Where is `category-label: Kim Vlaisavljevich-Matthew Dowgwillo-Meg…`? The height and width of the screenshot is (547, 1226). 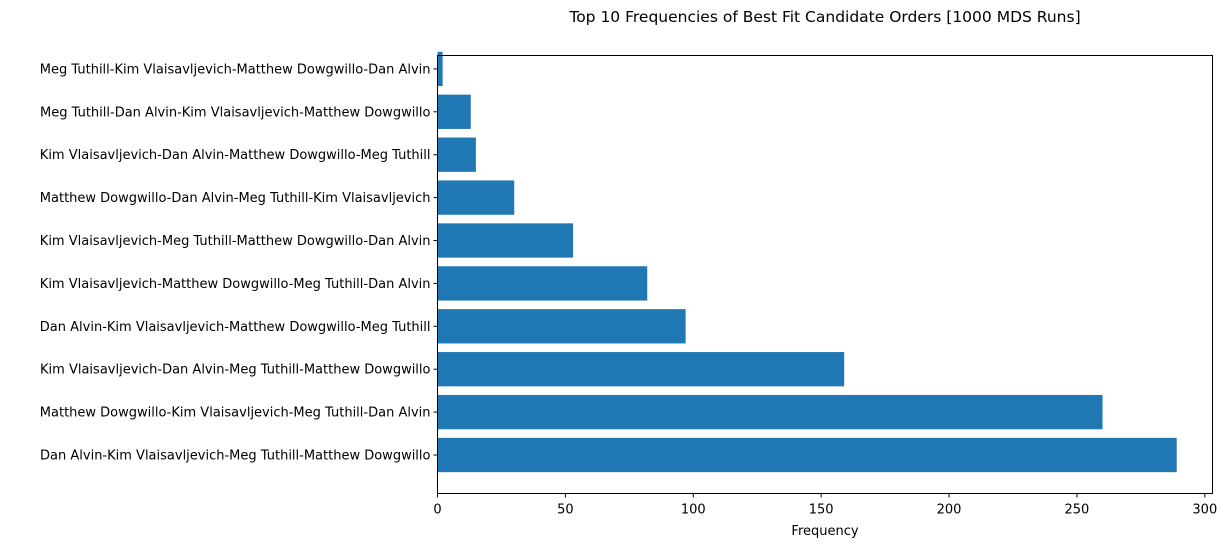 category-label: Kim Vlaisavljevich-Matthew Dowgwillo-Meg… is located at coordinates (235, 284).